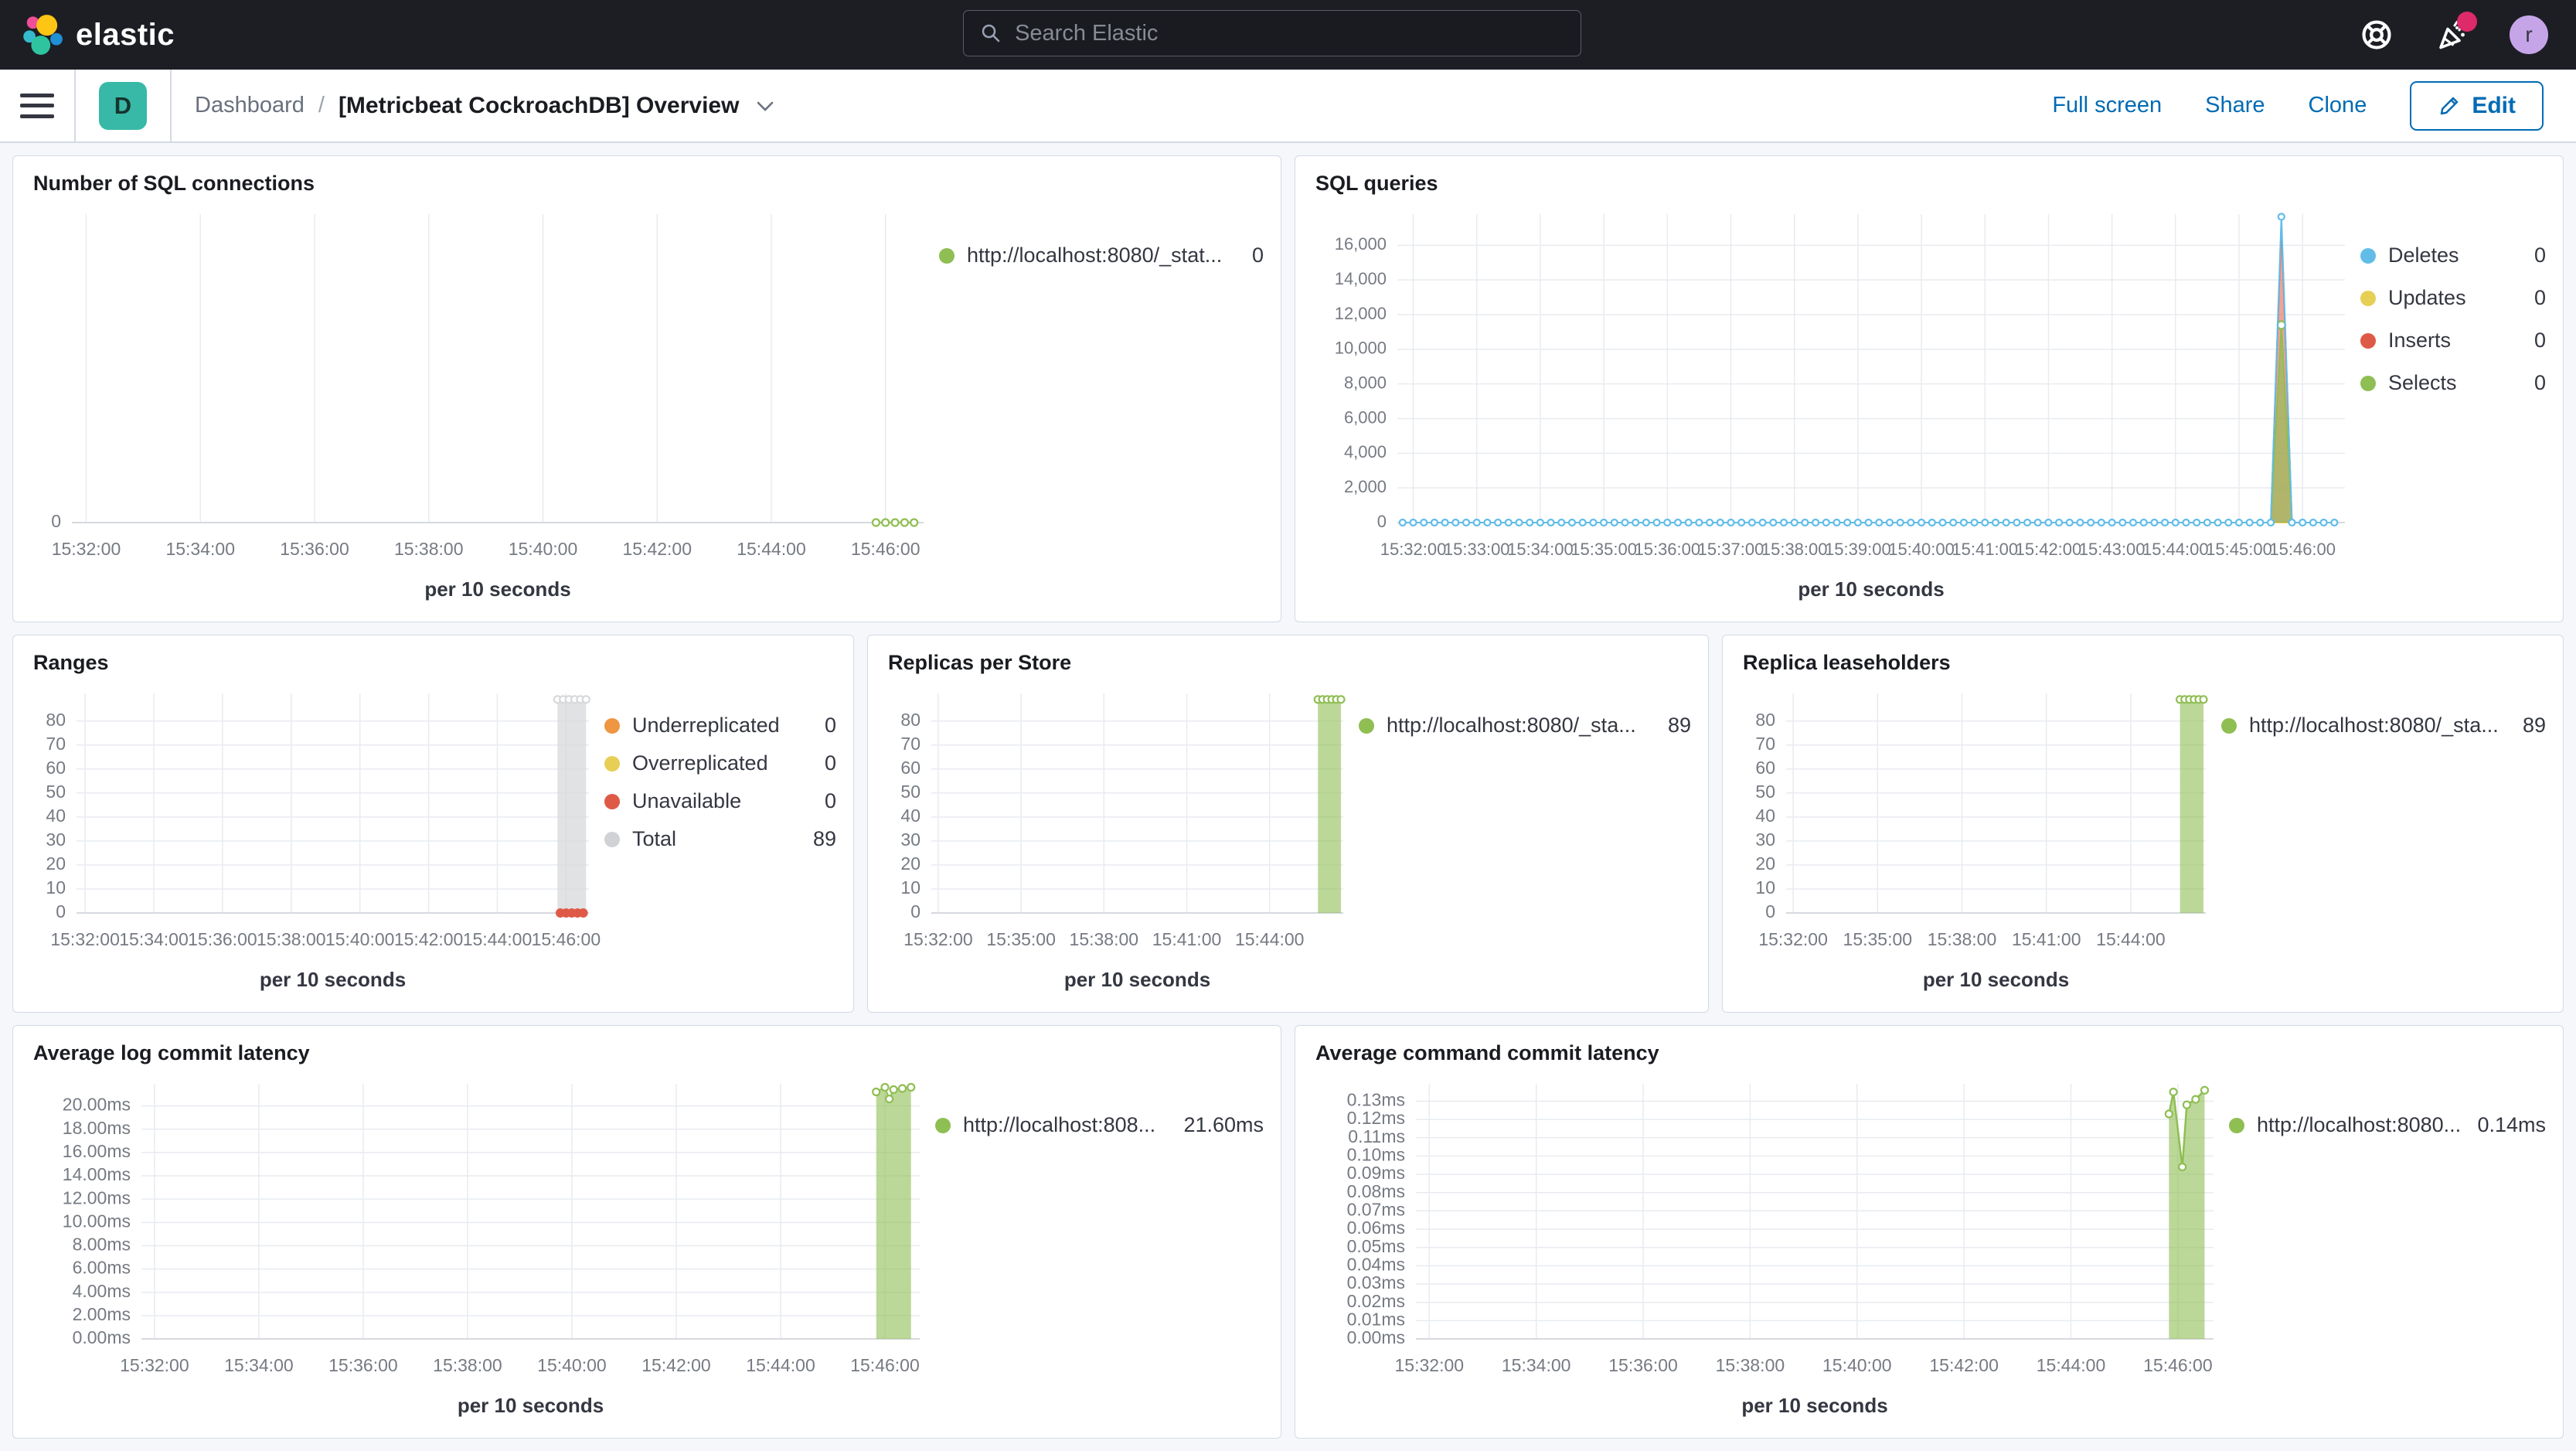 The height and width of the screenshot is (1451, 2576). I want to click on legend-item: Underreplicated 0, so click(720, 725).